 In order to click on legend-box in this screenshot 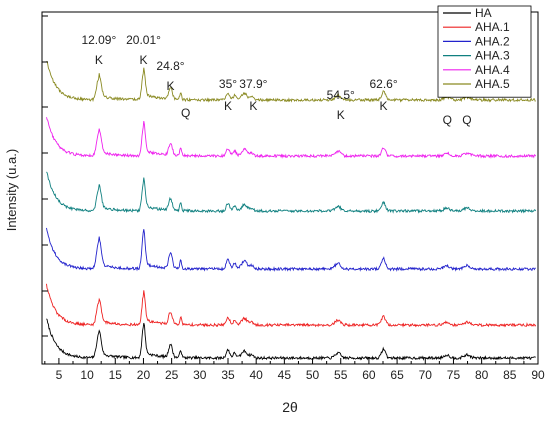, I will do `click(484, 51)`.